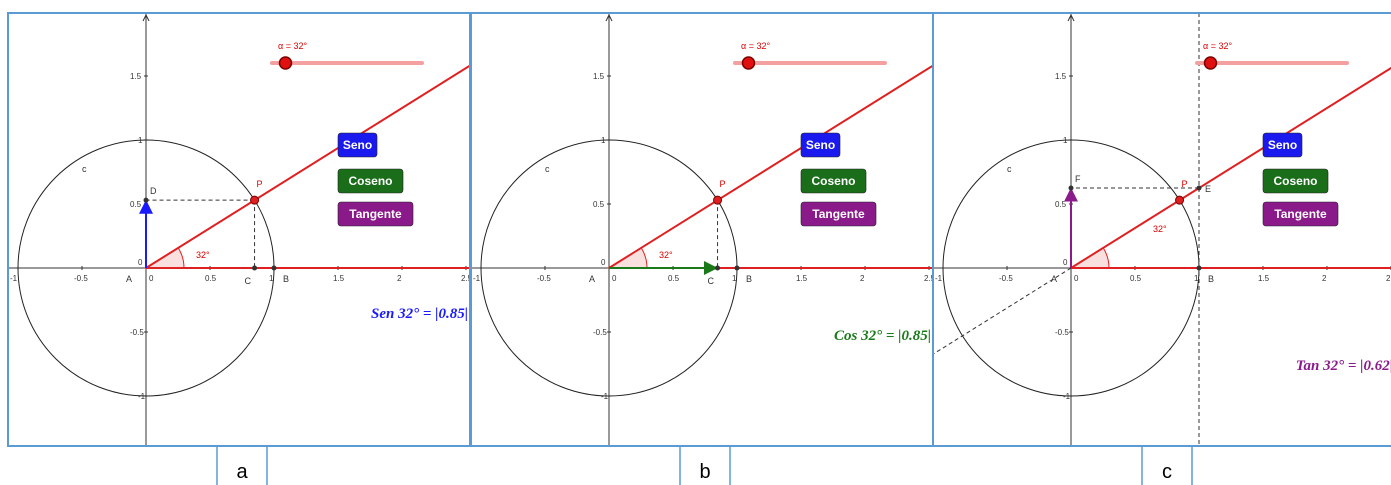 The image size is (1391, 485). Describe the element at coordinates (1199, 188) in the screenshot. I see `point-E` at that location.